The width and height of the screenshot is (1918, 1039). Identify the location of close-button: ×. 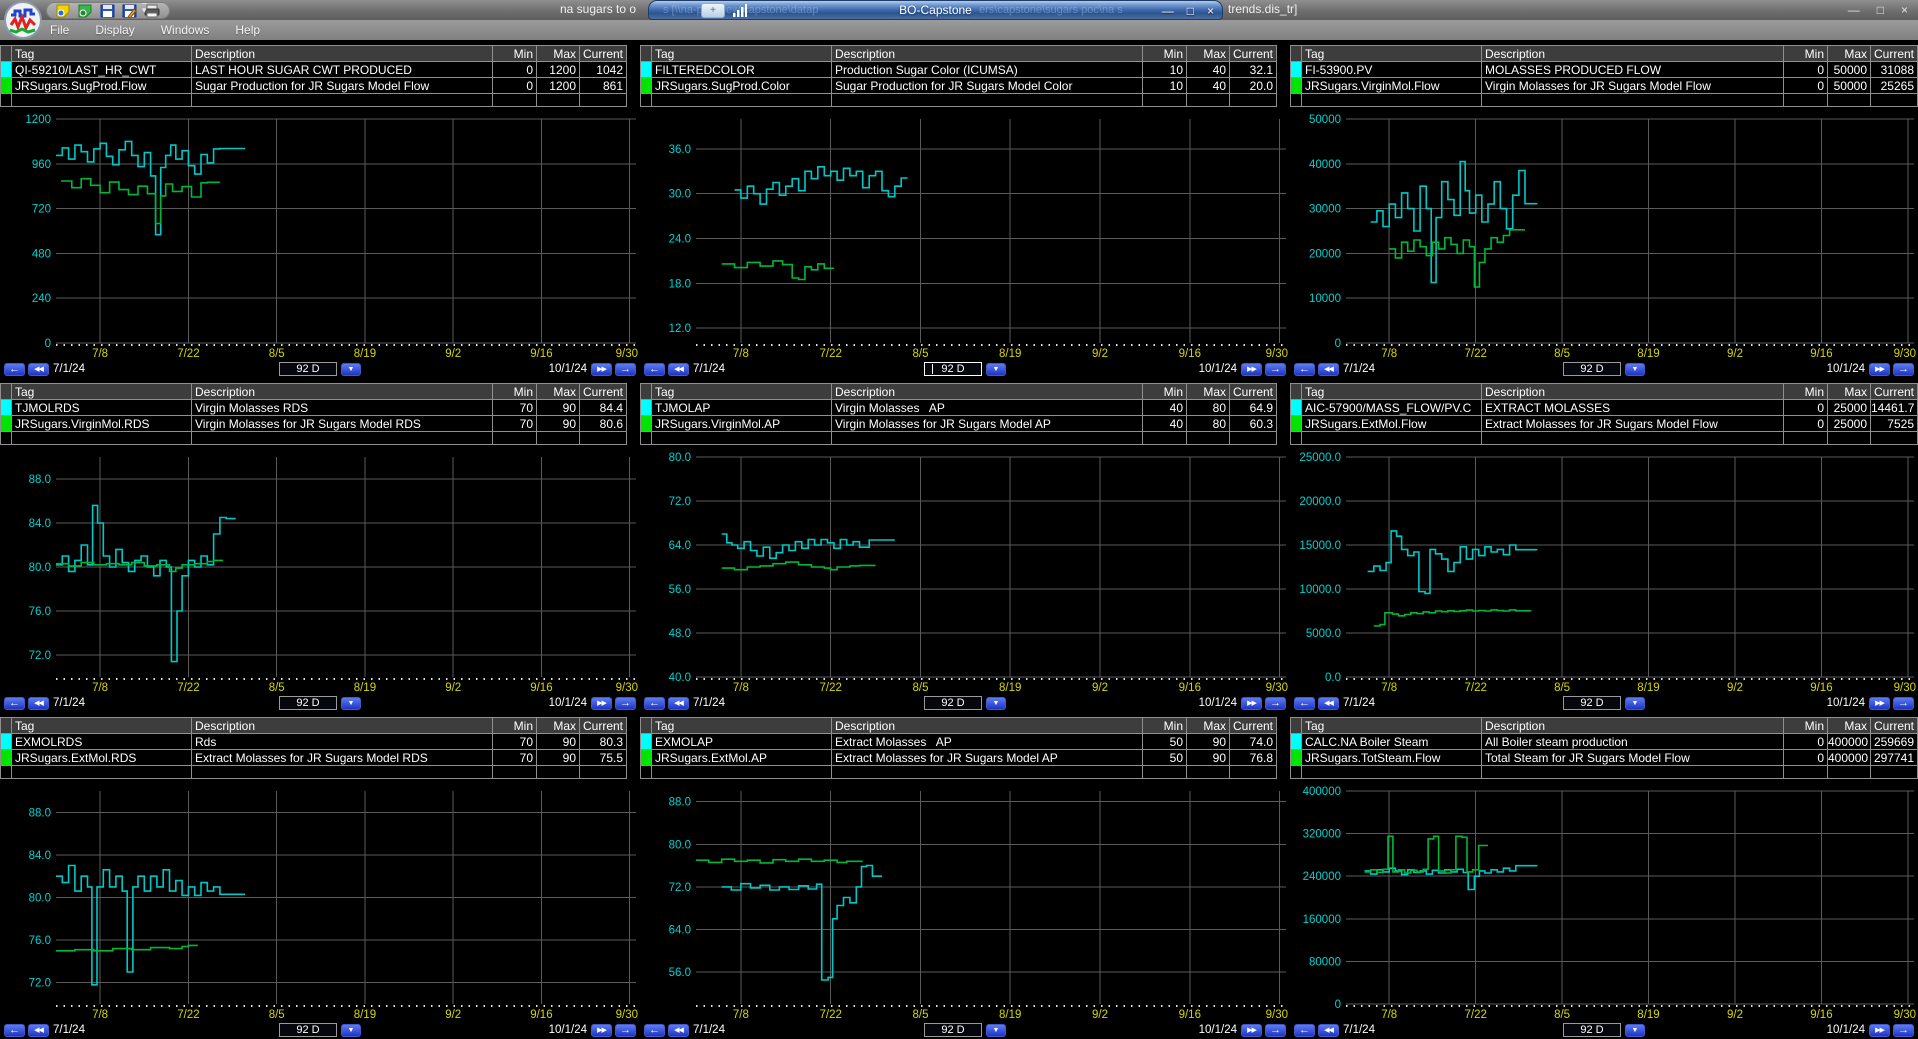
(1904, 10).